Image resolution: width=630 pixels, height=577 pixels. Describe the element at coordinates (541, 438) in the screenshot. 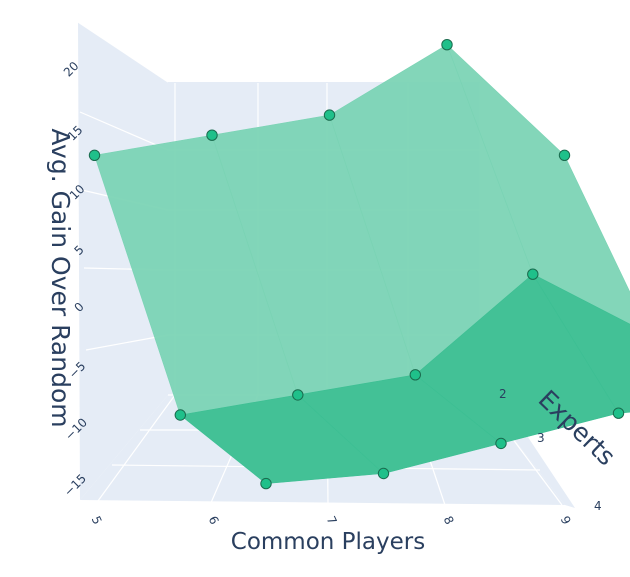

I see `y-tick-label: 3` at that location.